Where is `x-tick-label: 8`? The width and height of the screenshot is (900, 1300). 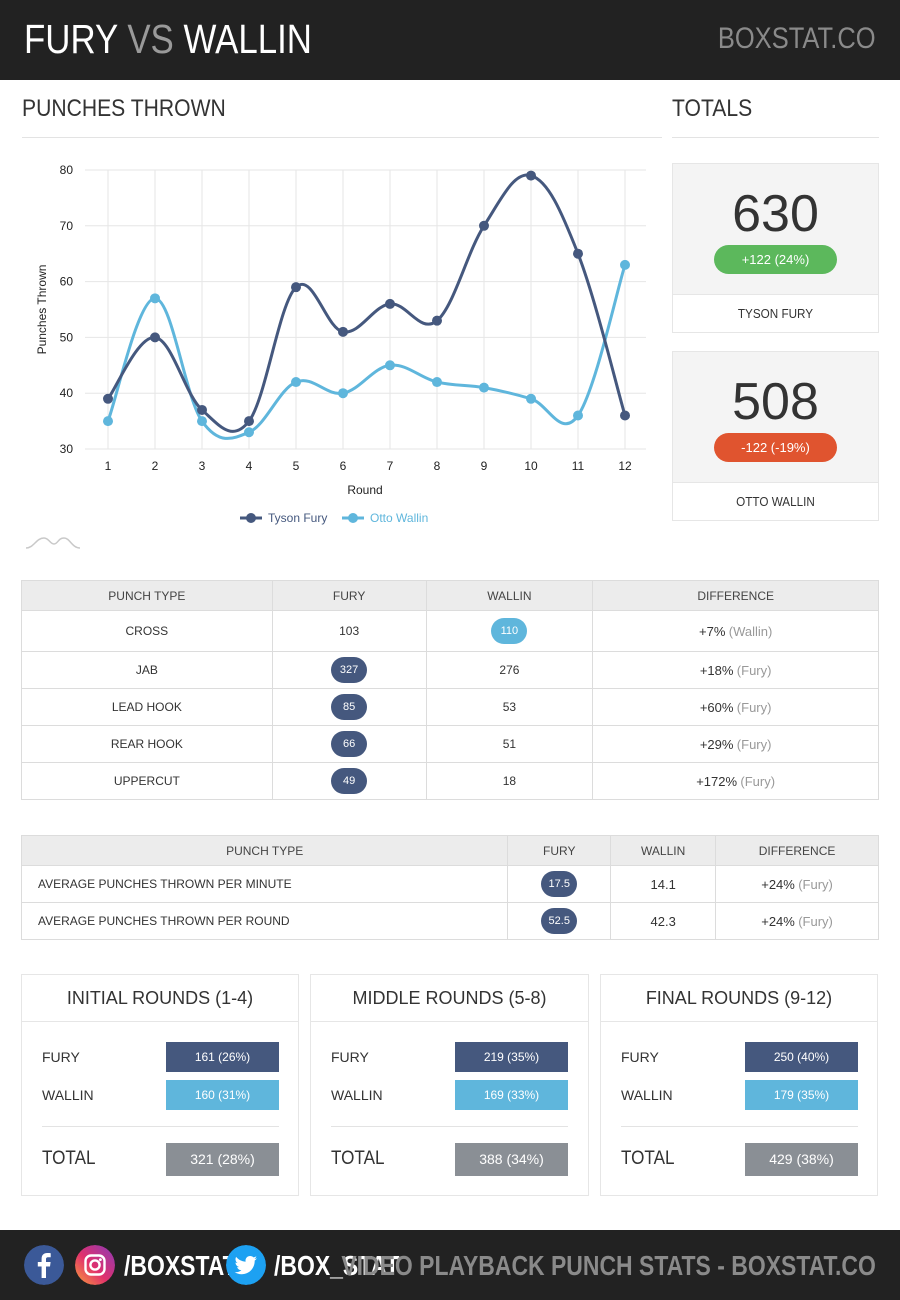
x-tick-label: 8 is located at coordinates (437, 466).